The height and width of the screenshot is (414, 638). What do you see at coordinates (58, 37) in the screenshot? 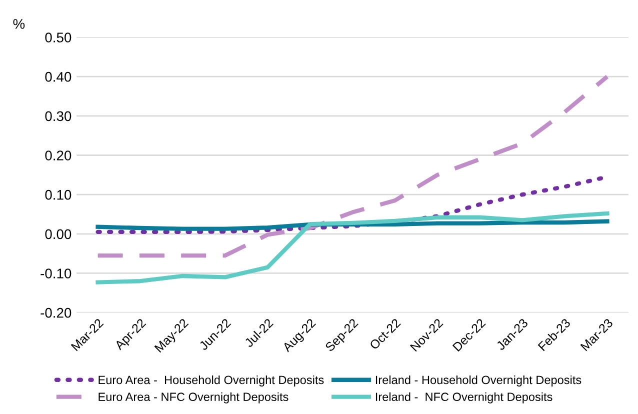
I see `y-tick-label: 0.50` at bounding box center [58, 37].